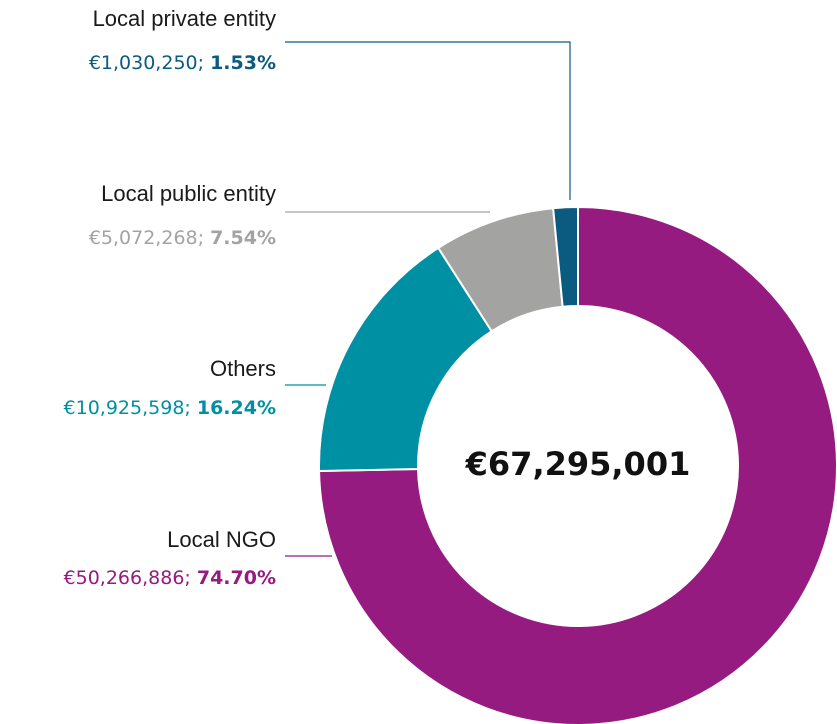 Image resolution: width=837 pixels, height=724 pixels. I want to click on amount-label: €10,925,598, so click(124, 408).